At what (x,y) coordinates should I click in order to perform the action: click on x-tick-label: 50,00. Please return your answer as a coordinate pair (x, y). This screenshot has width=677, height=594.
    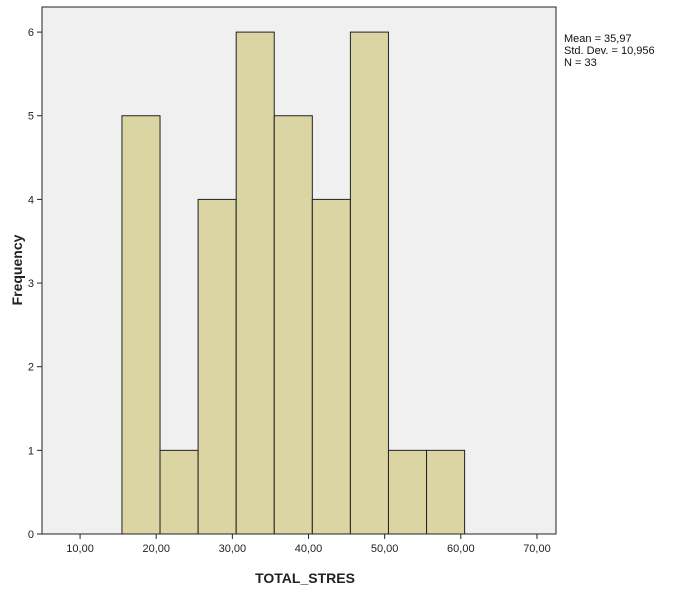
    Looking at the image, I should click on (385, 549).